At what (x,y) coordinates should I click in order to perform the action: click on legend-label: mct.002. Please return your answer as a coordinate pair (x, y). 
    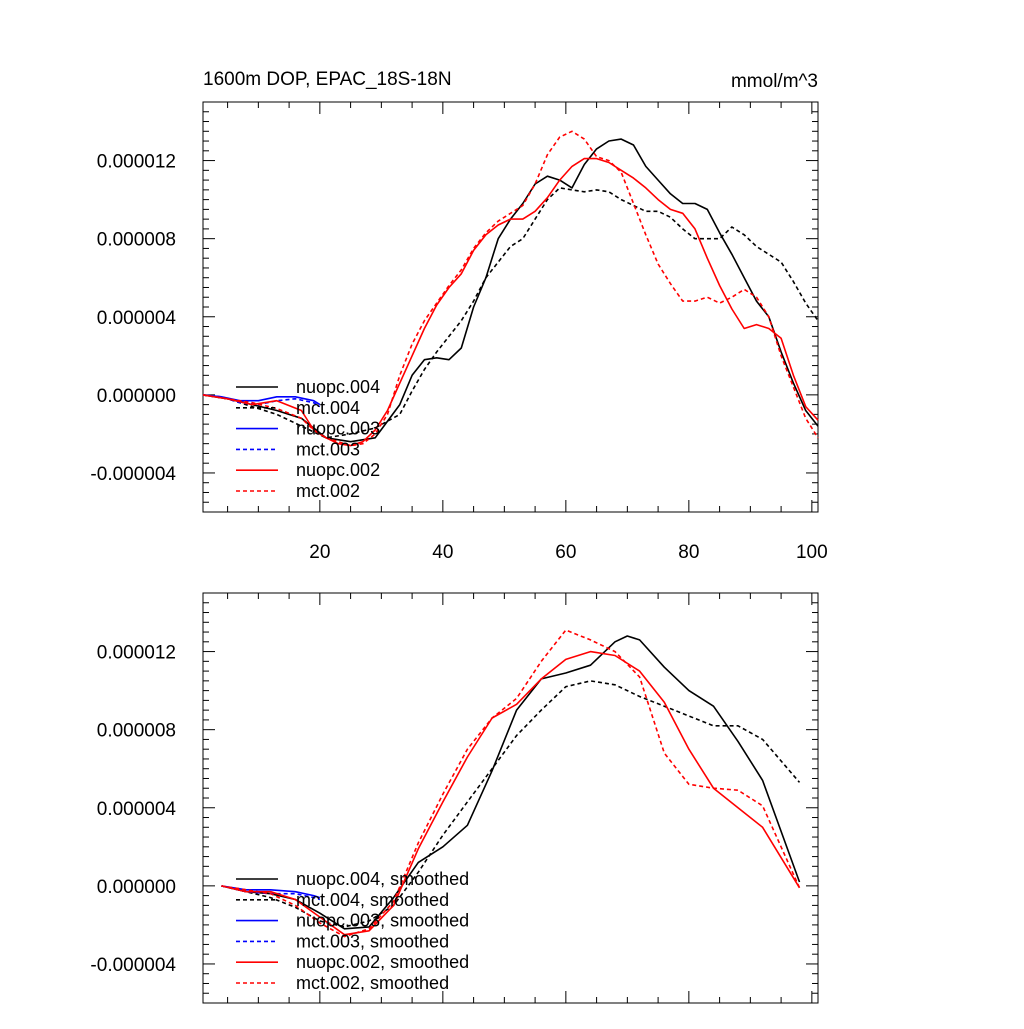
    Looking at the image, I should click on (328, 491).